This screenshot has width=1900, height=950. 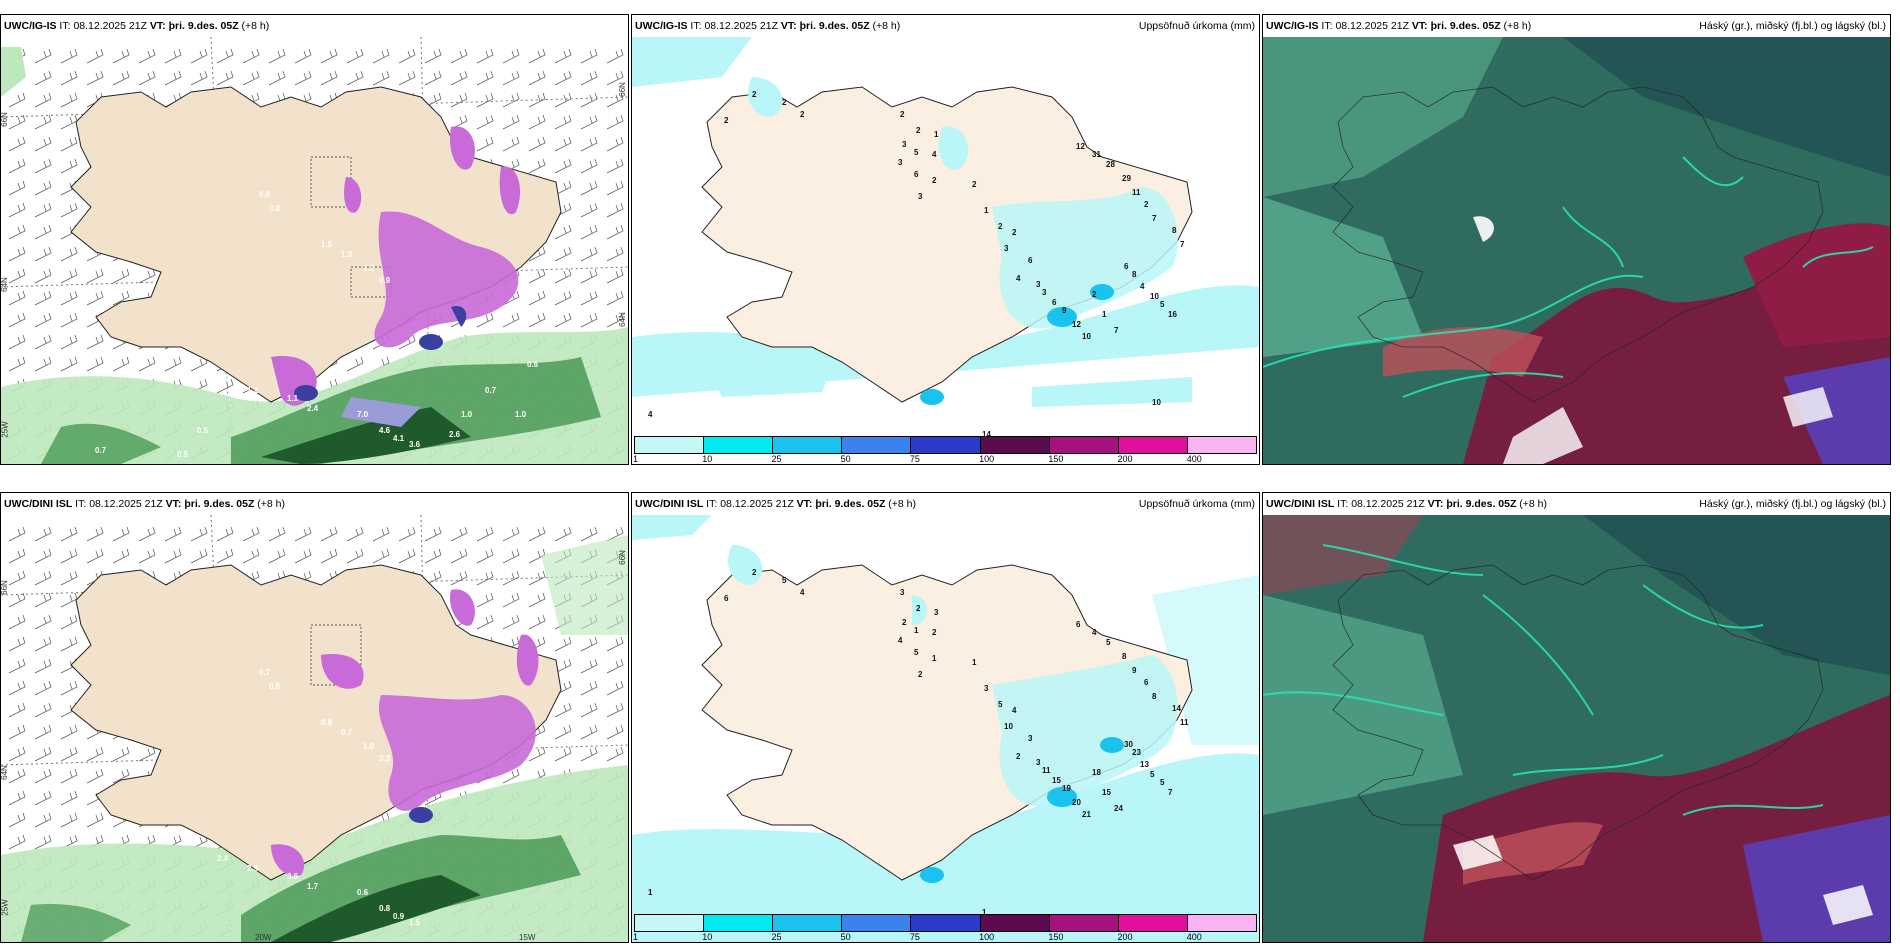 What do you see at coordinates (293, 398) in the screenshot?
I see `value-label: 1.1` at bounding box center [293, 398].